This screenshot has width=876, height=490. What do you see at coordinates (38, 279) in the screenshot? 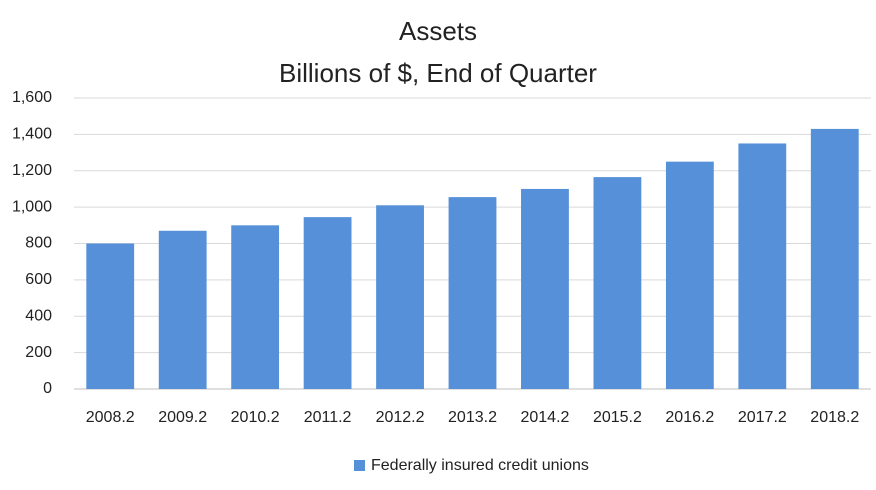
I see `y-tick-label: 600` at bounding box center [38, 279].